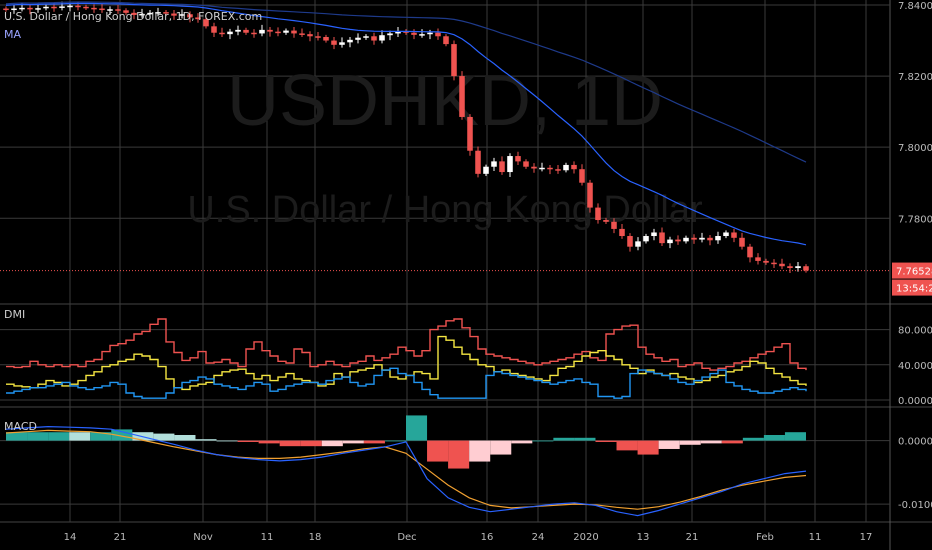 The width and height of the screenshot is (932, 550). What do you see at coordinates (692, 537) in the screenshot?
I see `x-tick-label: 21` at bounding box center [692, 537].